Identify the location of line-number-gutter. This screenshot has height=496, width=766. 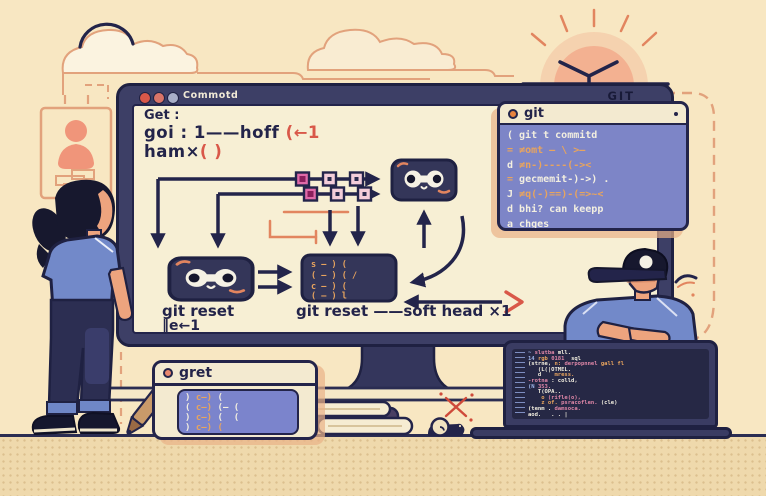
(520, 384).